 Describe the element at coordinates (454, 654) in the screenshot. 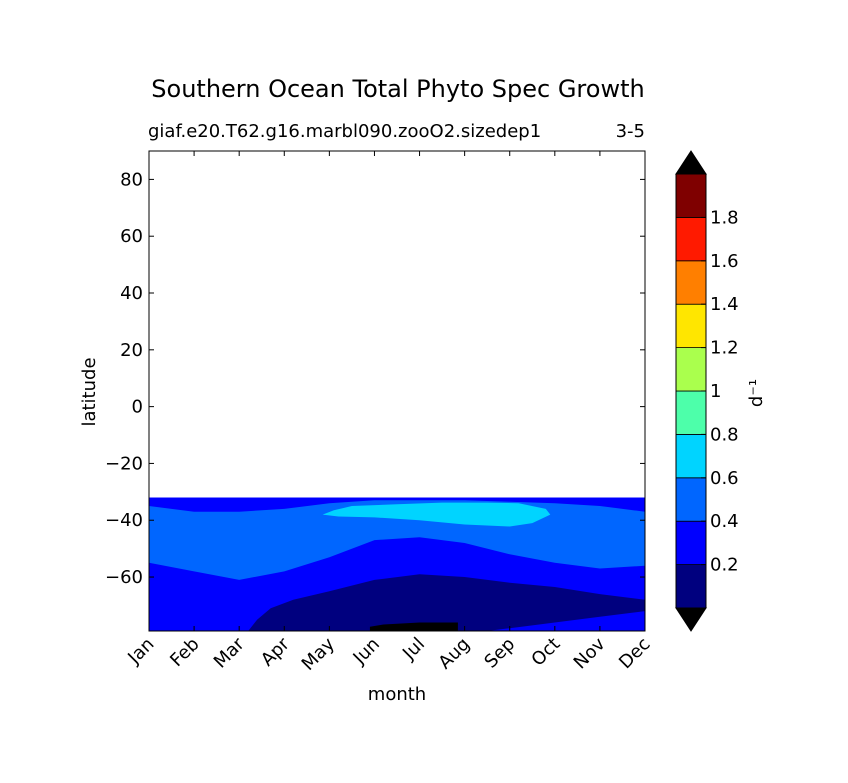

I see `x-tick-label: Aug` at that location.